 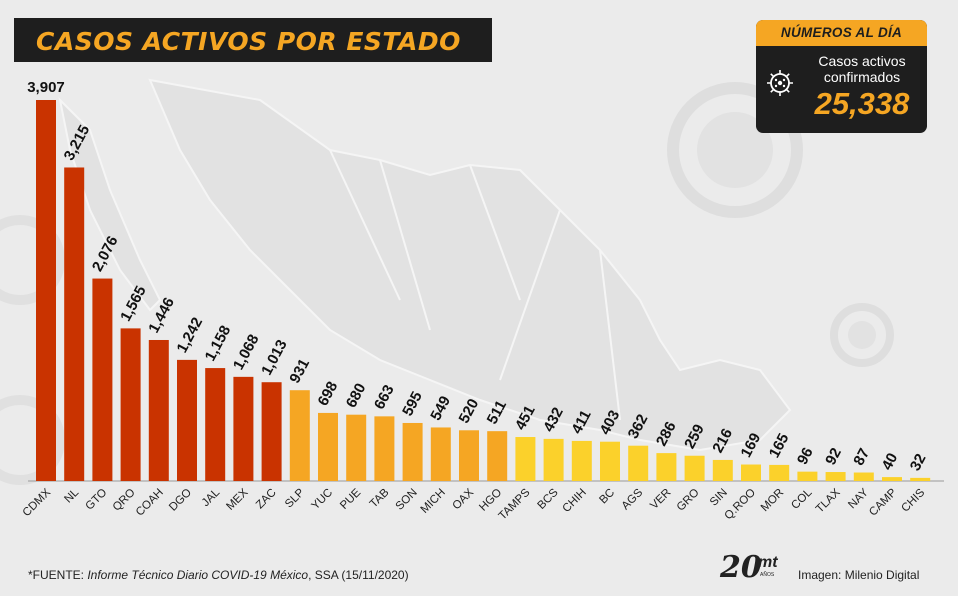 I want to click on x-tick-label: OAX, so click(x=463, y=499).